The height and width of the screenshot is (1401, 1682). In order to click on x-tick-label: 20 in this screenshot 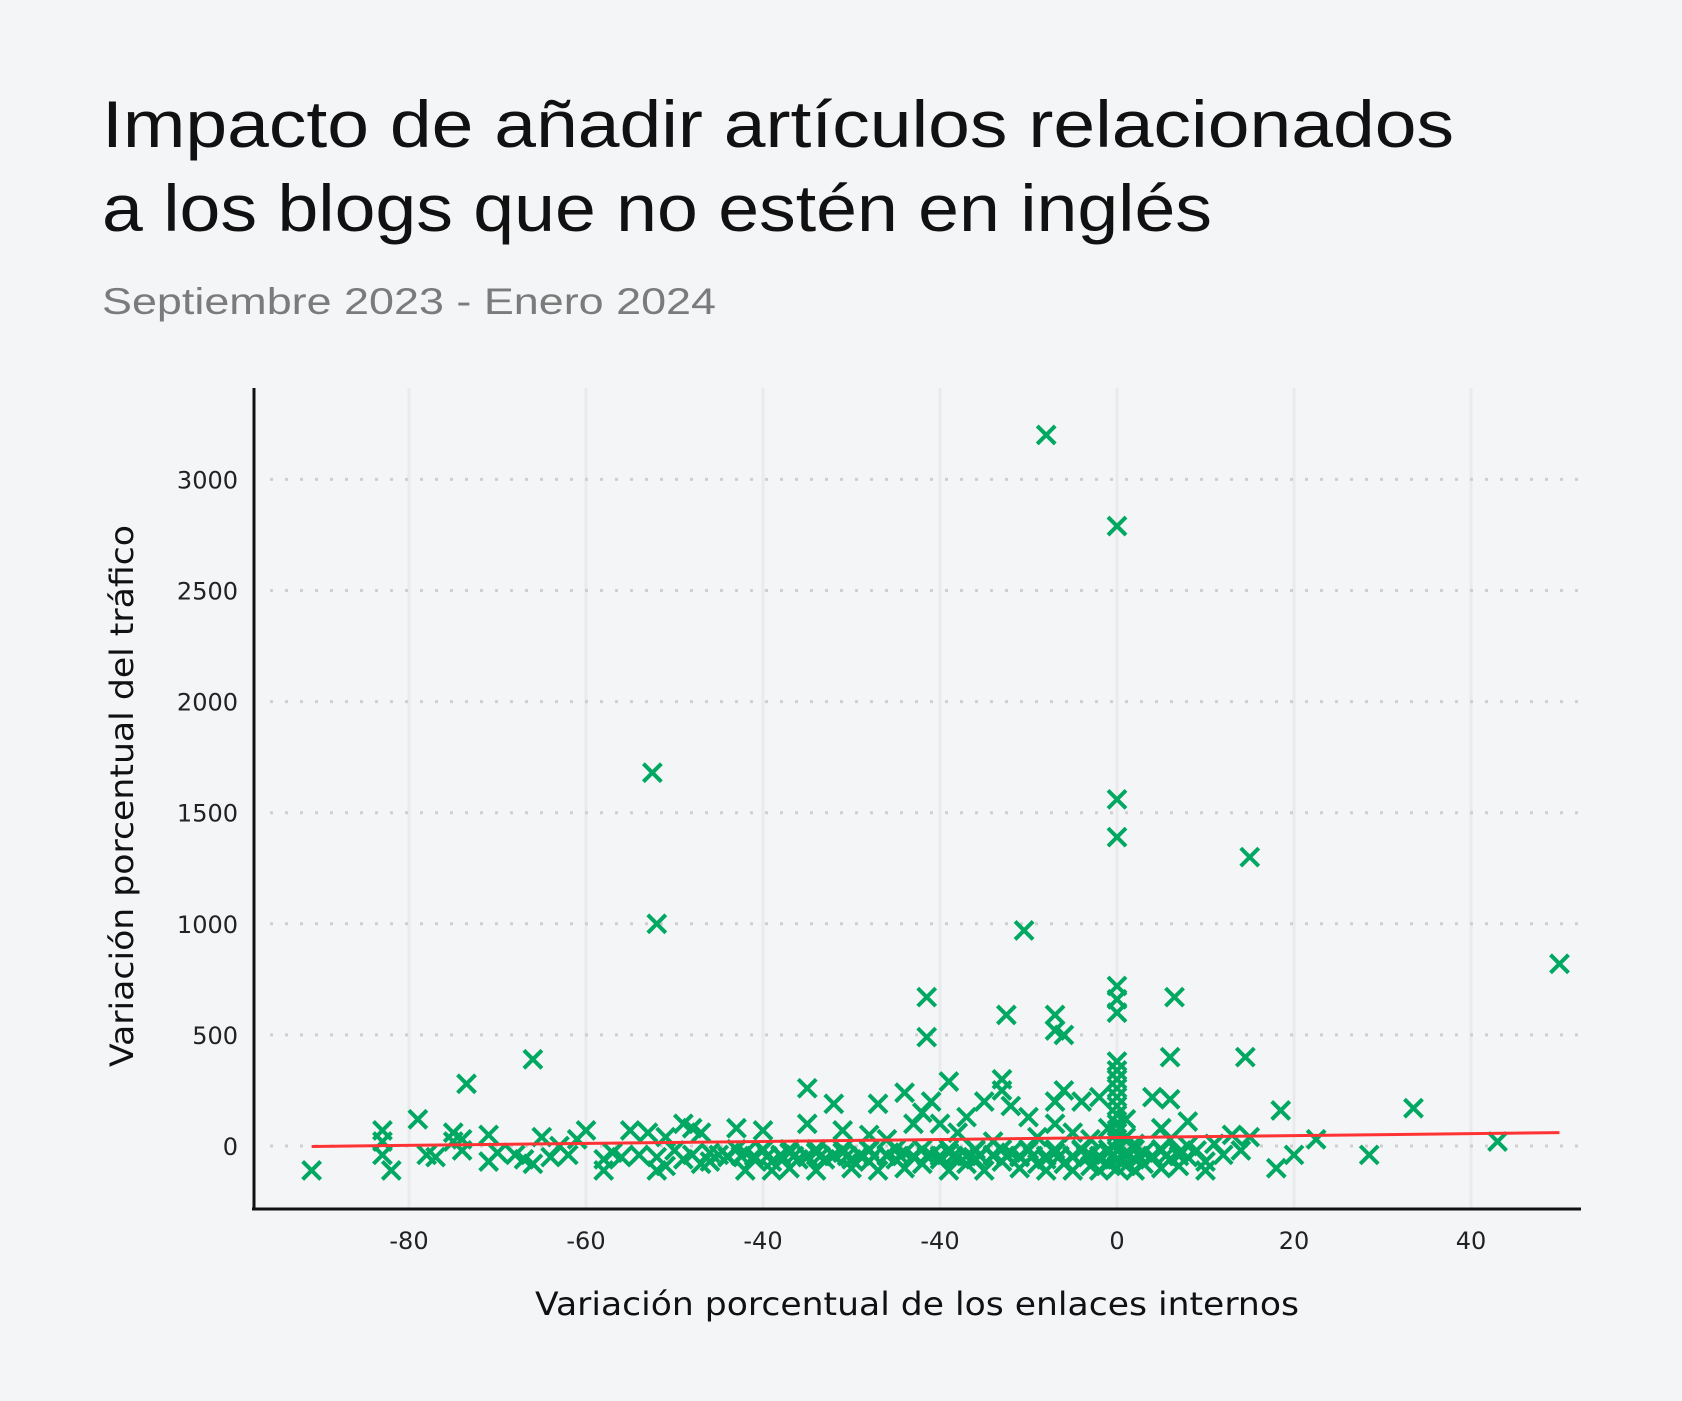, I will do `click(1294, 1241)`.